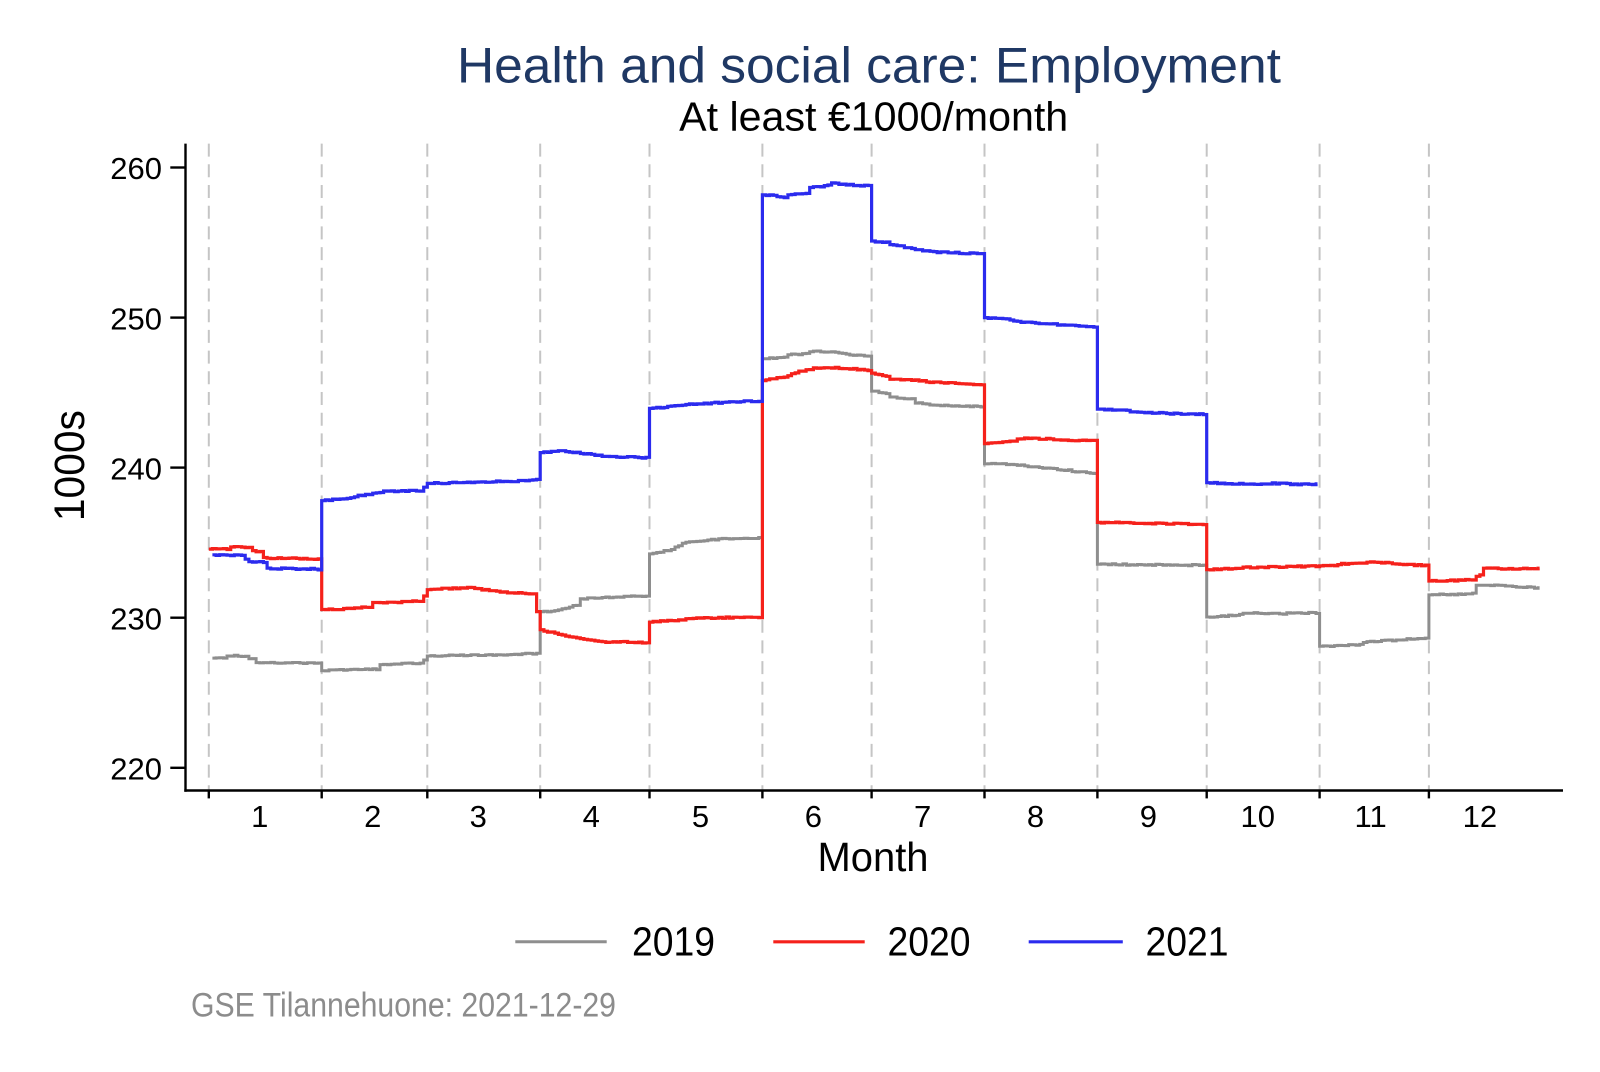 This screenshot has width=1600, height=1072. What do you see at coordinates (929, 941) in the screenshot?
I see `svg-text: 2020` at bounding box center [929, 941].